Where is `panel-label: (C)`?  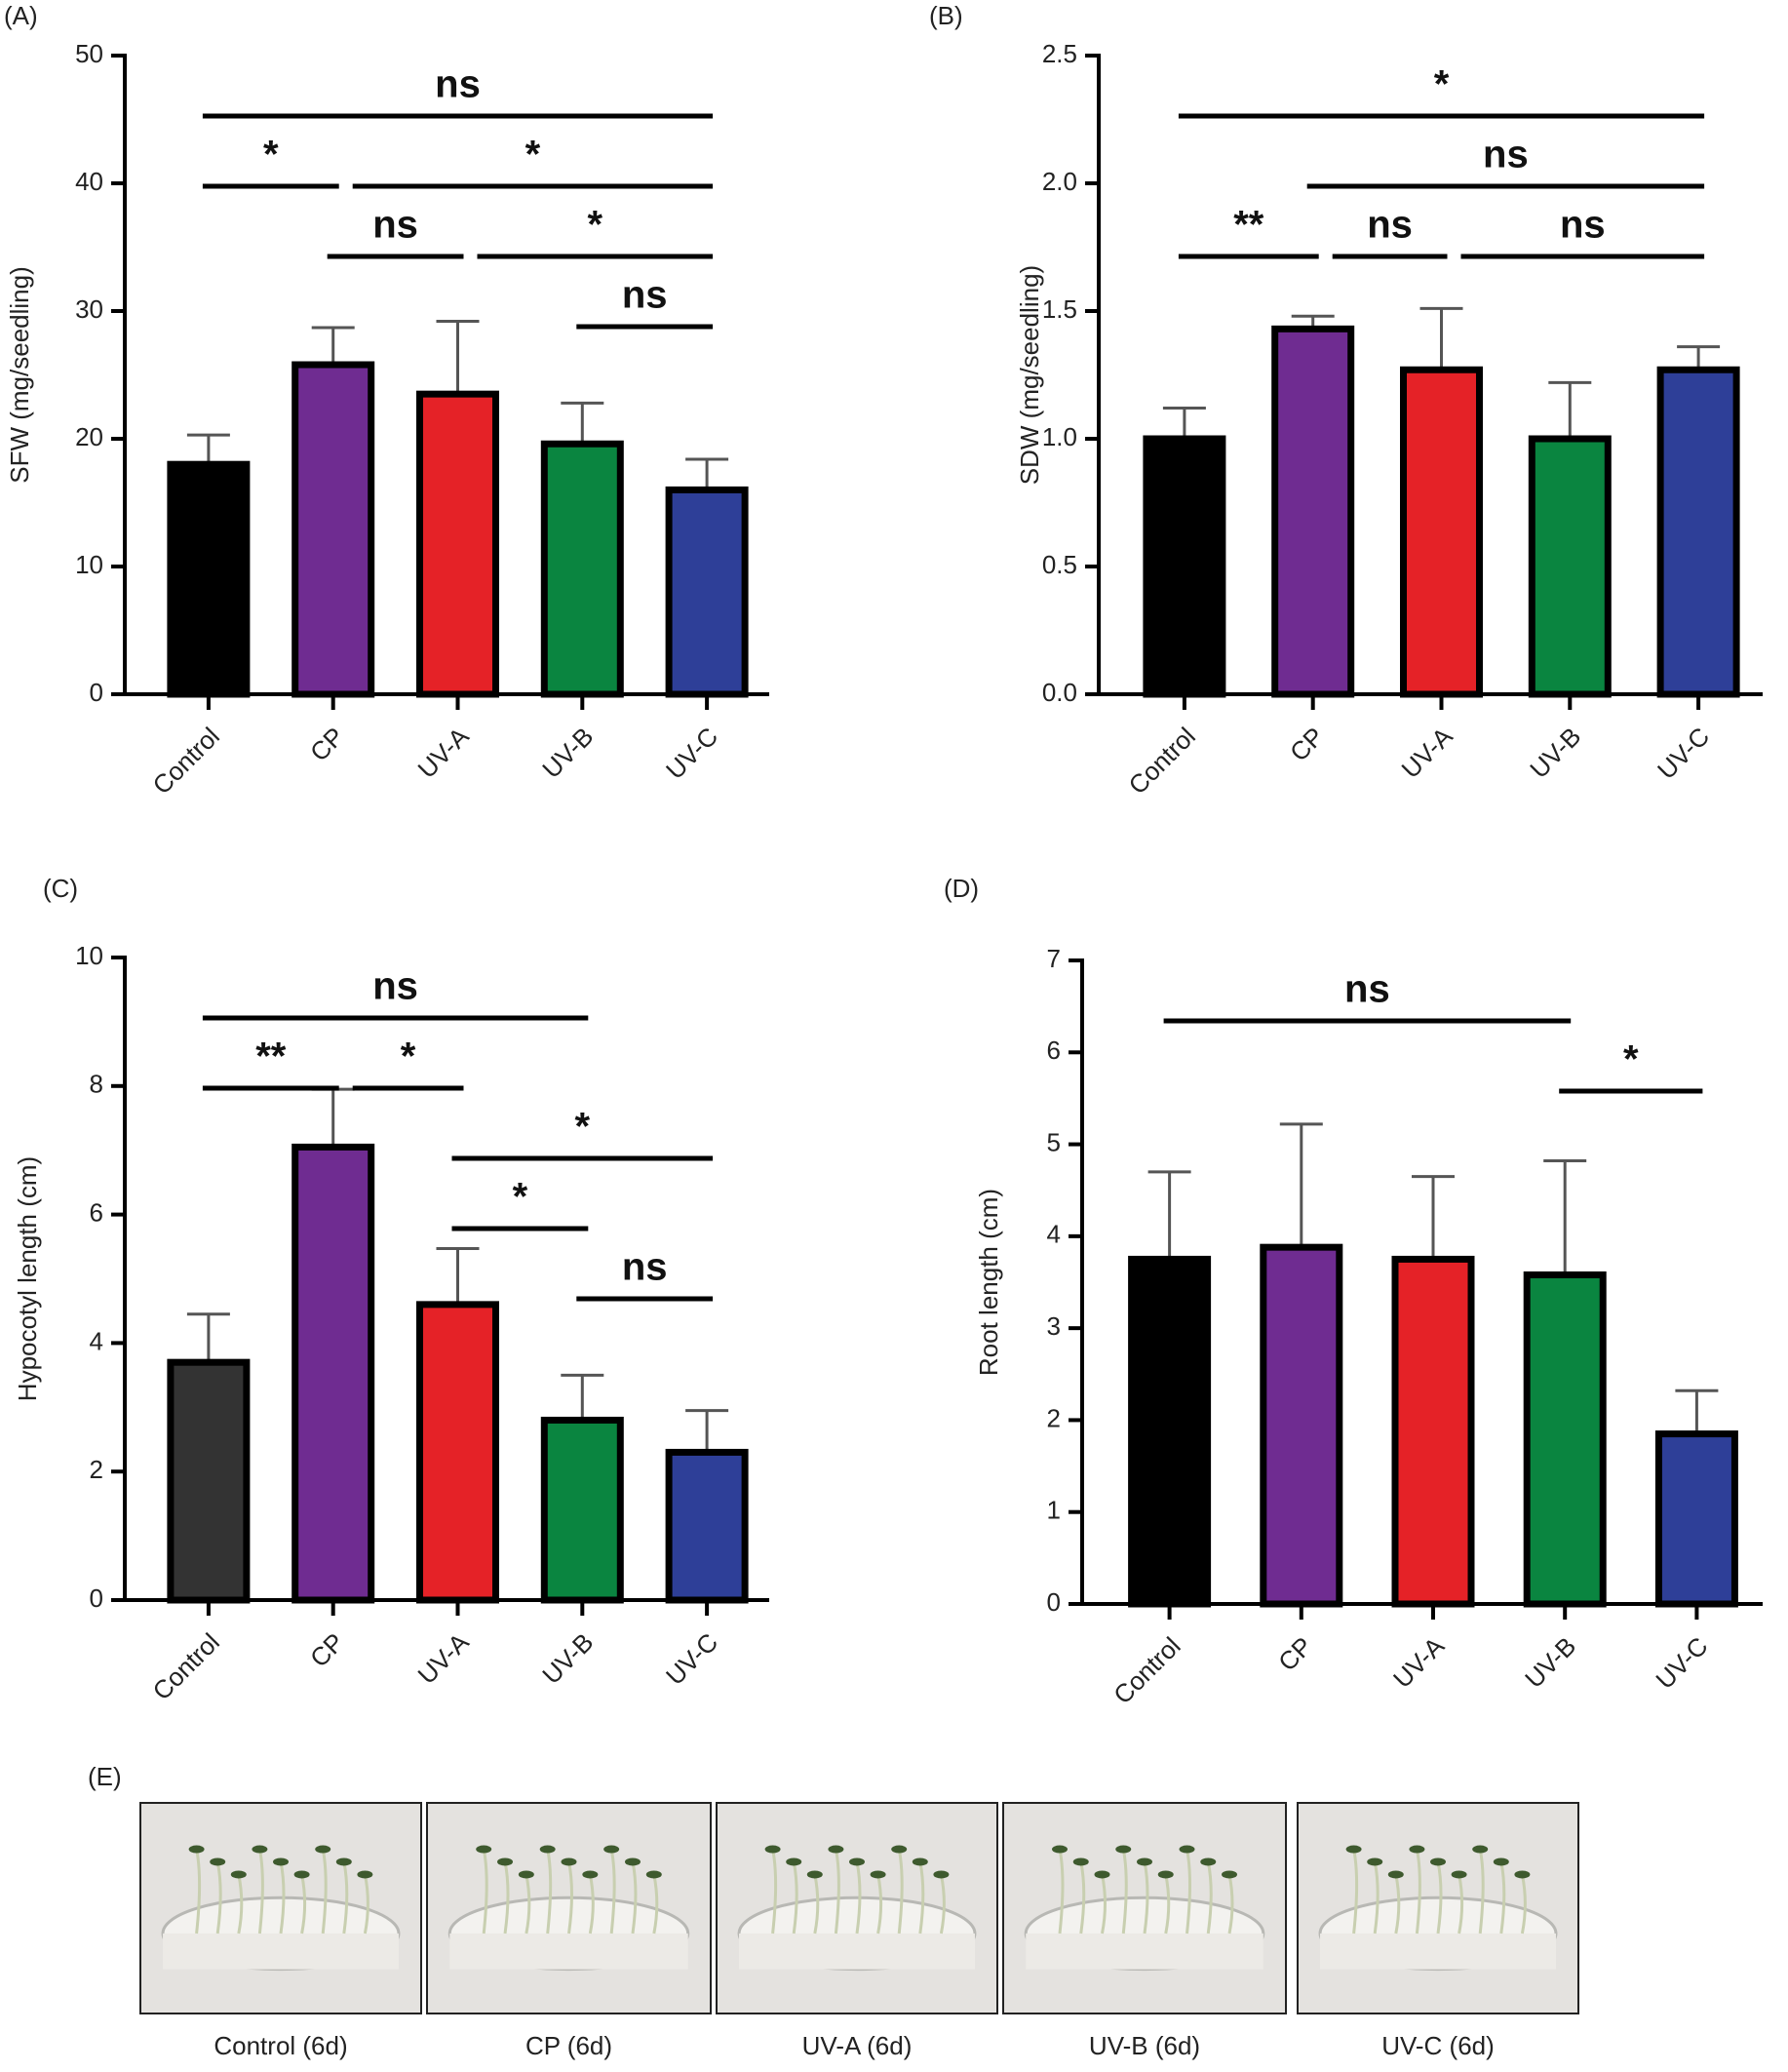
panel-label: (C) is located at coordinates (60, 888).